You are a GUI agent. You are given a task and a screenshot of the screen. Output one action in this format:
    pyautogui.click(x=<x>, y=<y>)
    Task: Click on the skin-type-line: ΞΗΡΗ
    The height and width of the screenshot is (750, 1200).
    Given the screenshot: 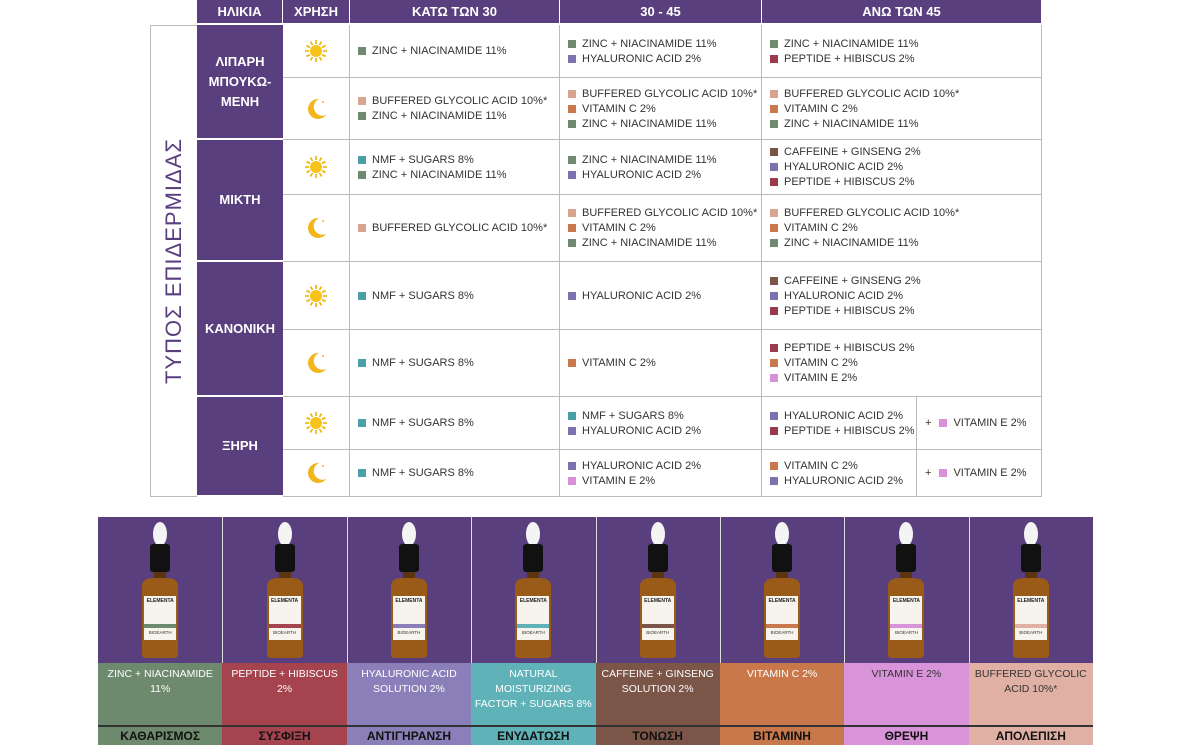 What is the action you would take?
    pyautogui.click(x=240, y=445)
    